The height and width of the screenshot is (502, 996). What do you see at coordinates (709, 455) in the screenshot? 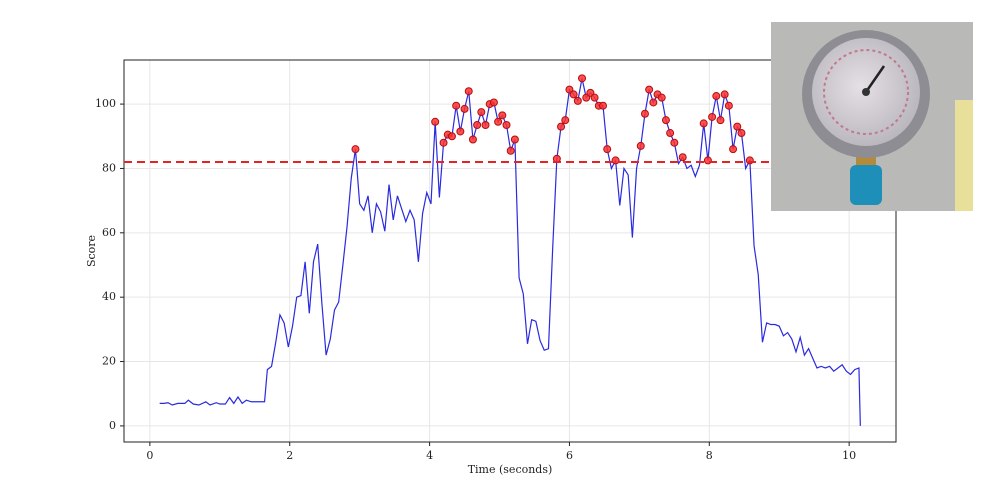
I see `x-tick-label: 8` at bounding box center [709, 455].